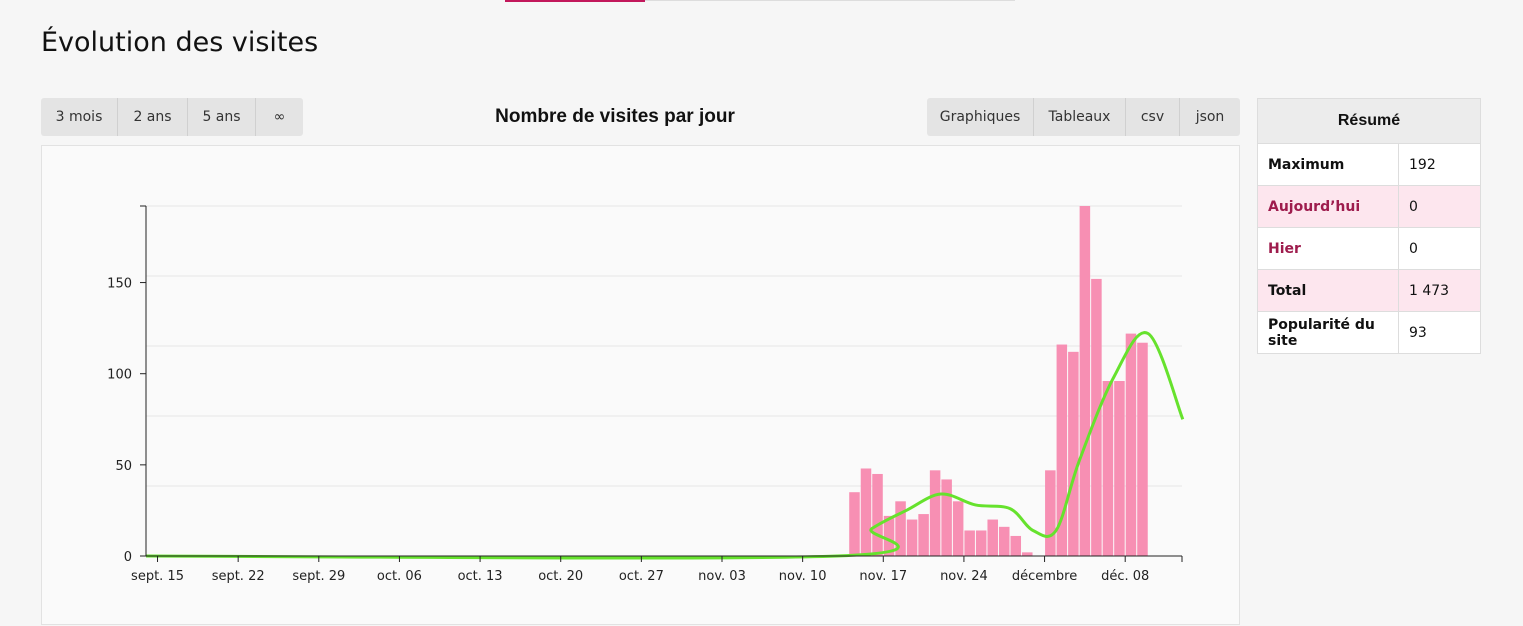  What do you see at coordinates (128, 557) in the screenshot?
I see `y-tick-label: 0` at bounding box center [128, 557].